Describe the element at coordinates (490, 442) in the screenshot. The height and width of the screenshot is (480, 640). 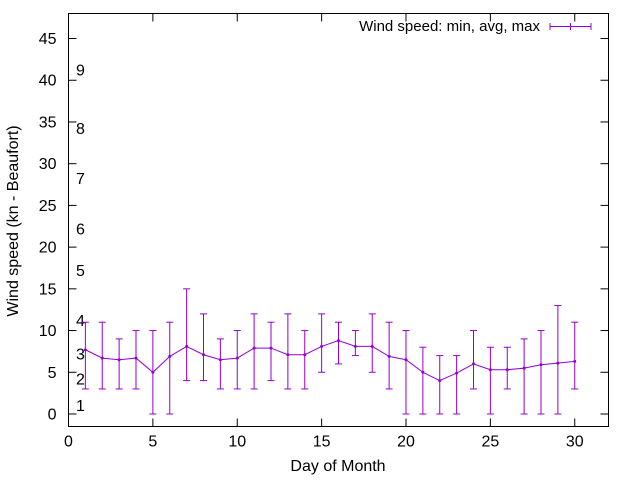
I see `x-tick-label: 25` at that location.